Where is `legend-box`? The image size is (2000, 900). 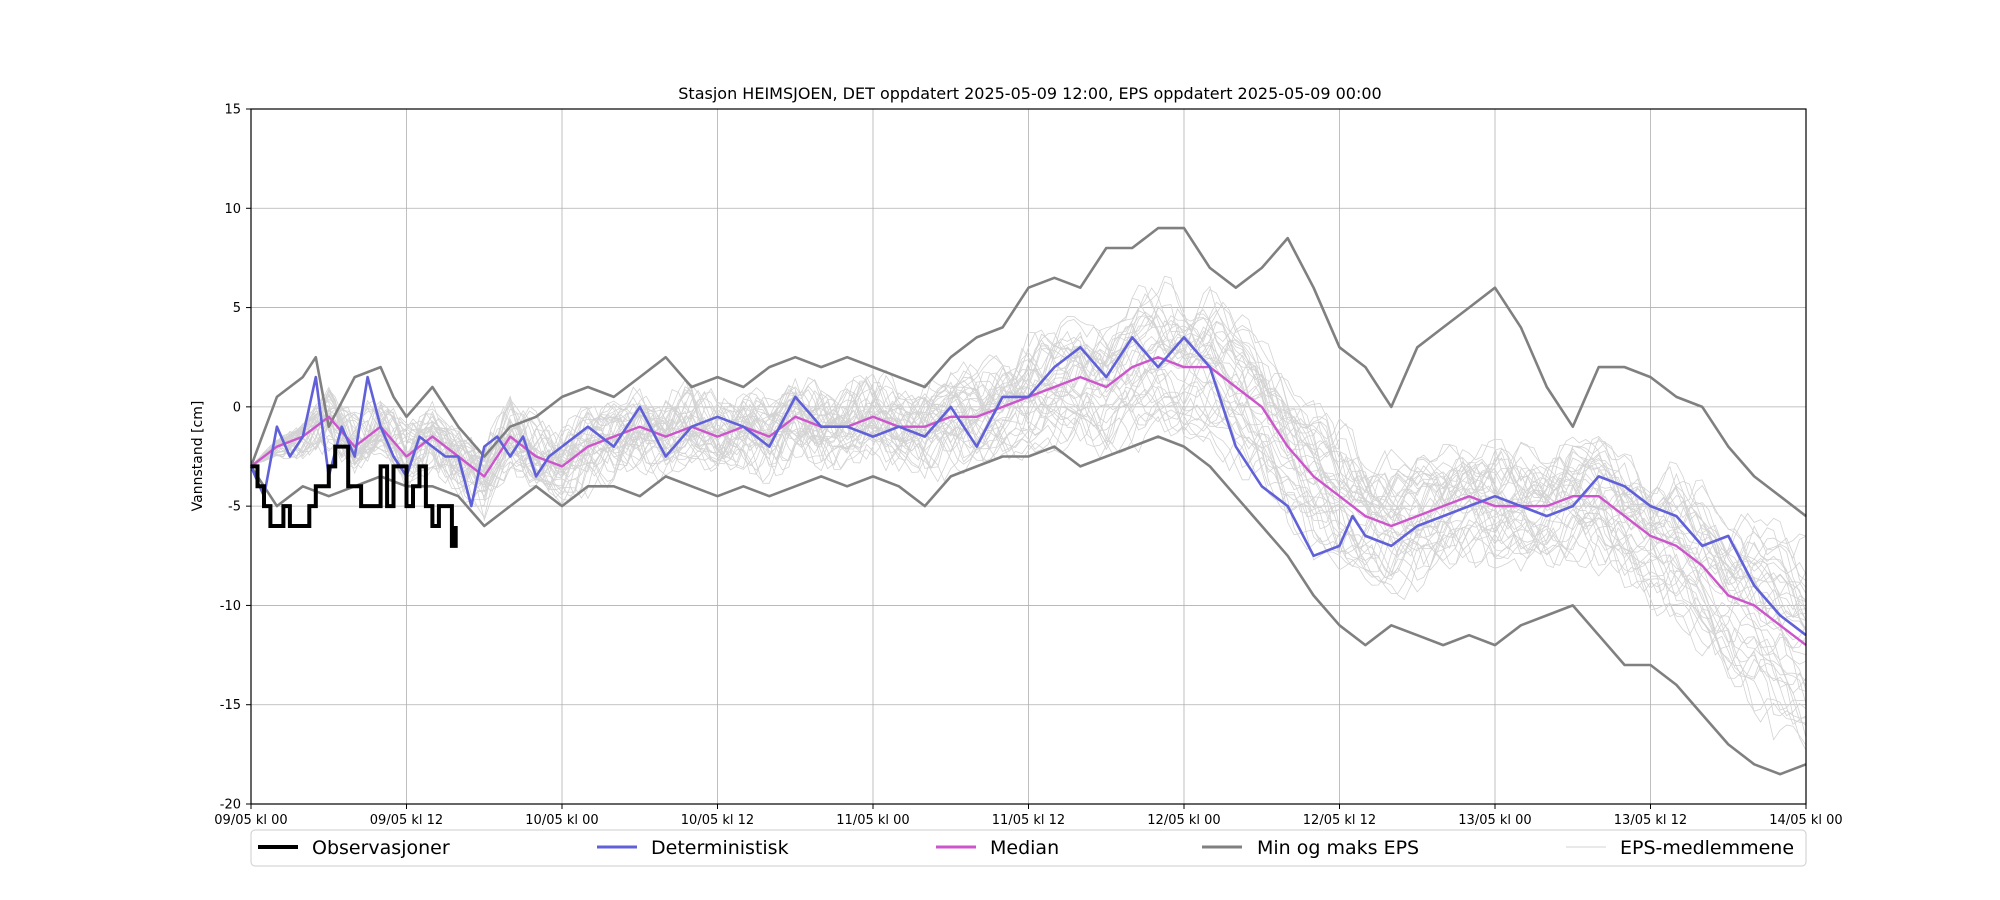 legend-box is located at coordinates (1028, 848).